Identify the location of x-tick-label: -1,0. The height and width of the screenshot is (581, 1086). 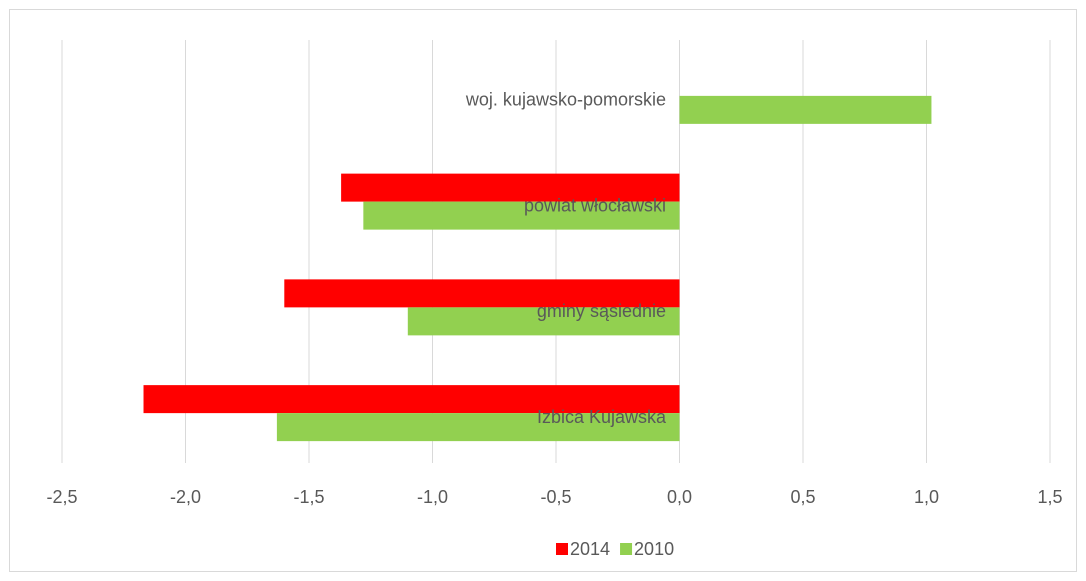
(432, 497).